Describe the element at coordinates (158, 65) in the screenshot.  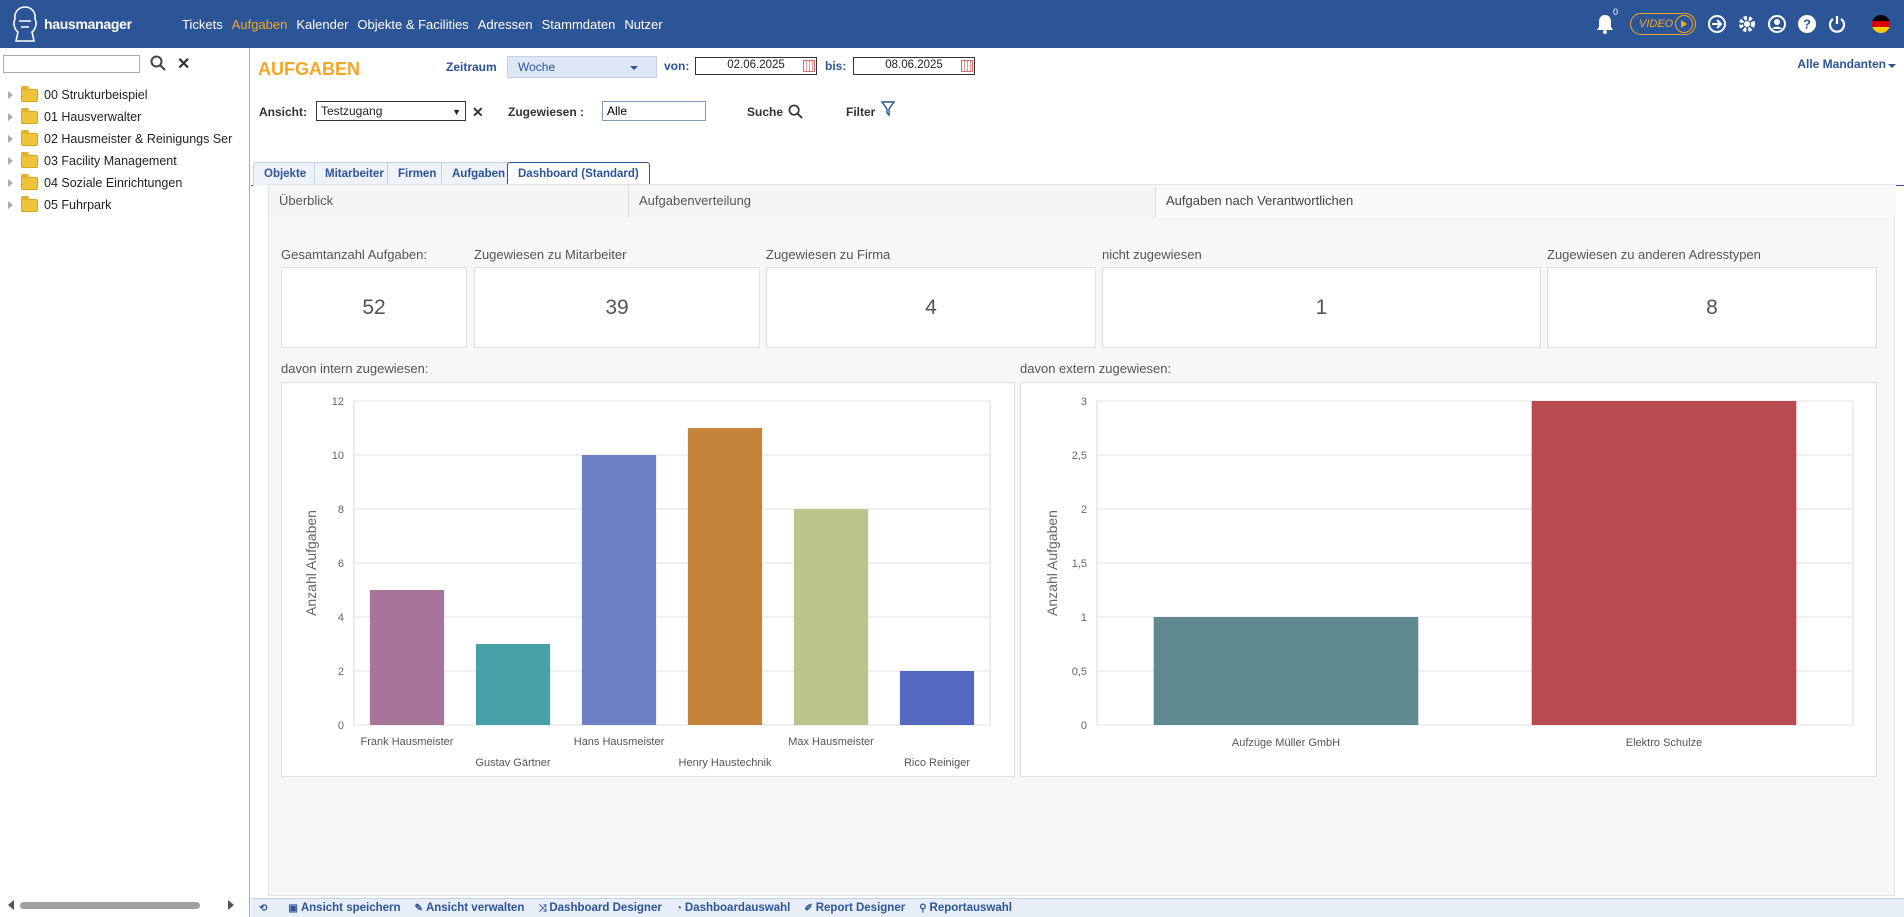
I see `search-icon` at that location.